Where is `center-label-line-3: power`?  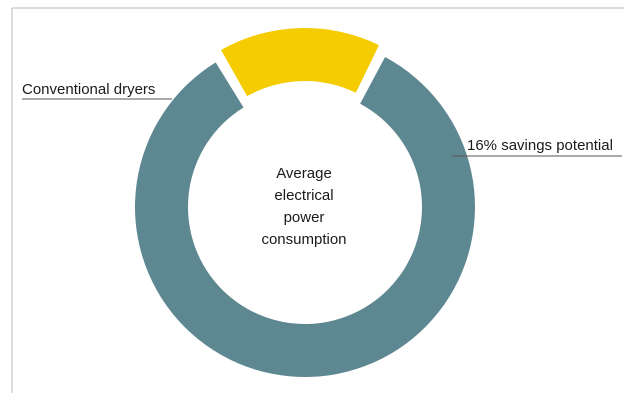 center-label-line-3: power is located at coordinates (304, 217).